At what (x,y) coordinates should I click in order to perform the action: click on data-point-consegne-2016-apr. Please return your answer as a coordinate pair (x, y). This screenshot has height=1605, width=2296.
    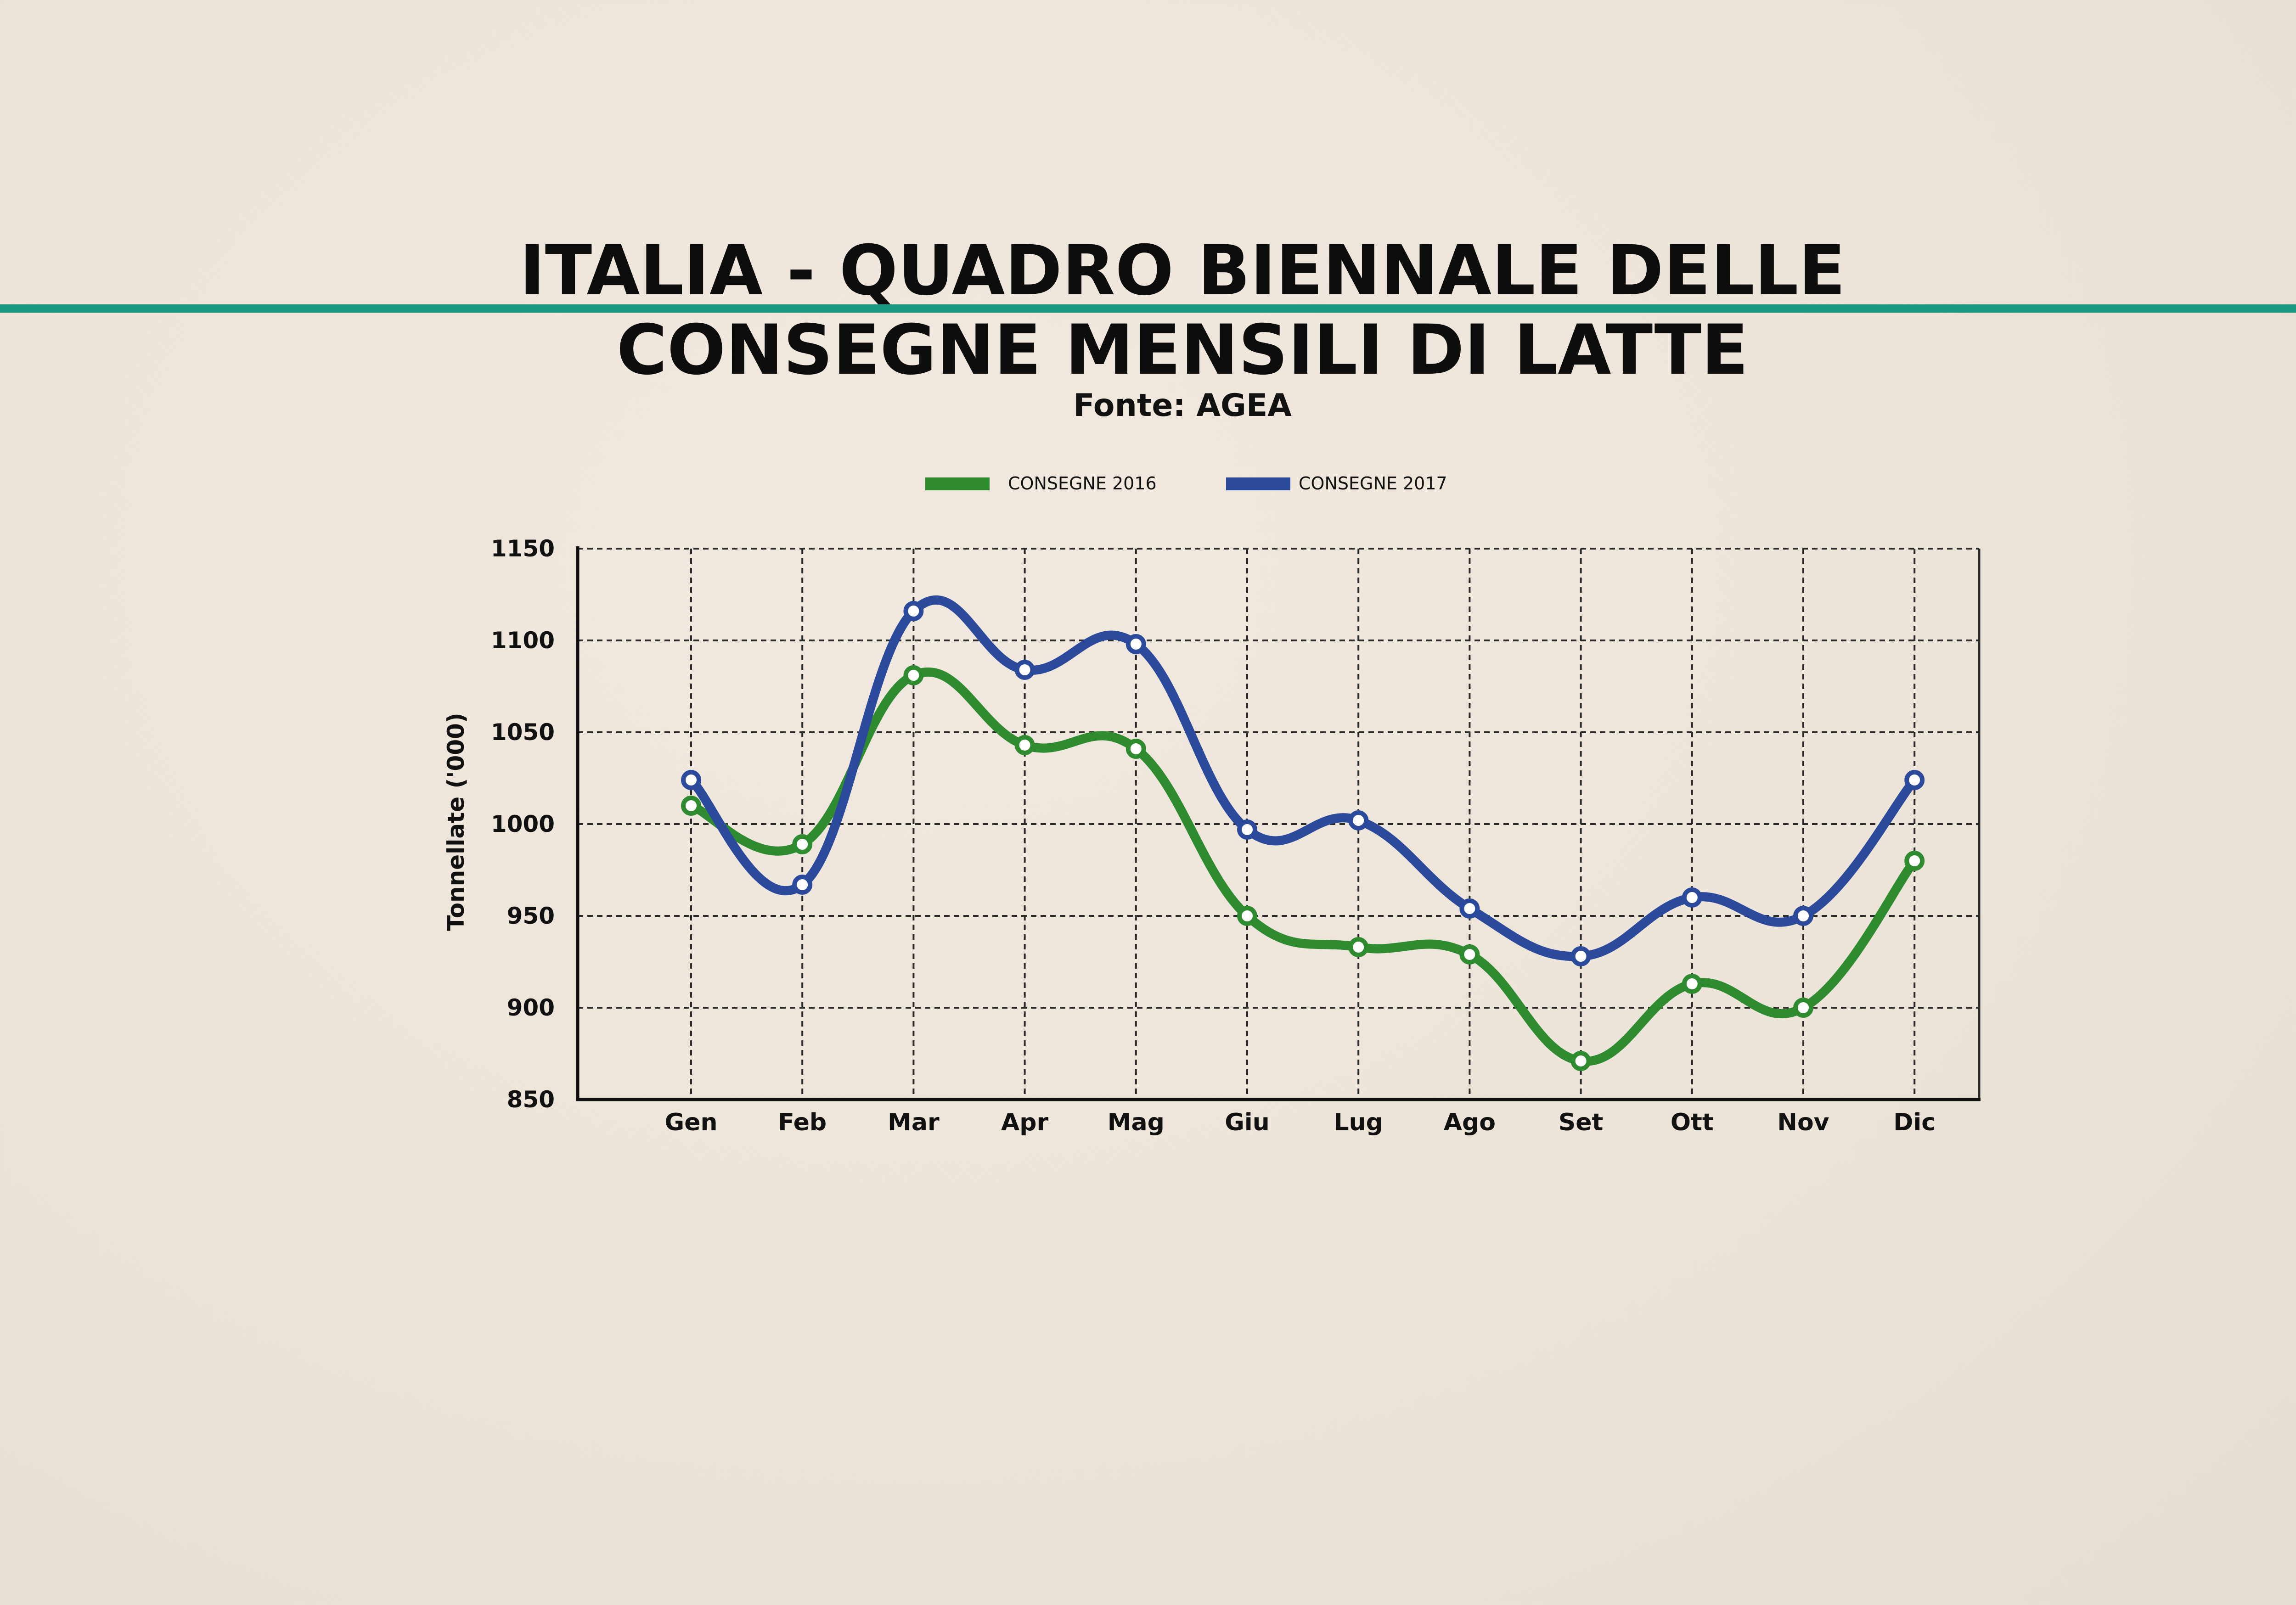
    Looking at the image, I should click on (1024, 745).